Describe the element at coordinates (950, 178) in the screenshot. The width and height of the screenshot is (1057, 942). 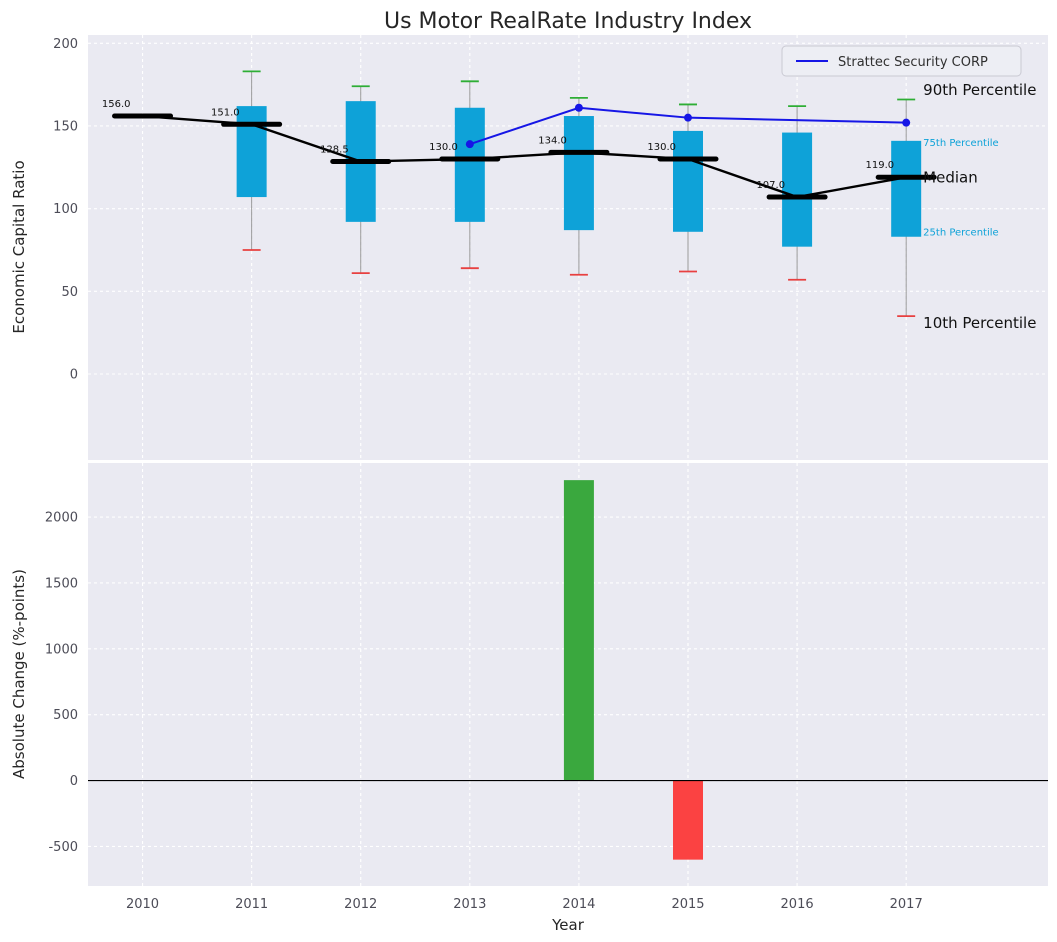
I see `annotation-median: Median` at that location.